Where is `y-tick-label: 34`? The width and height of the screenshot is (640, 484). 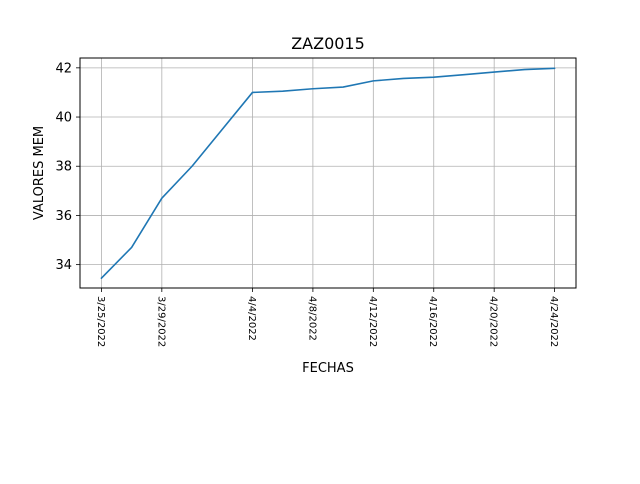
y-tick-label: 34 is located at coordinates (63, 265).